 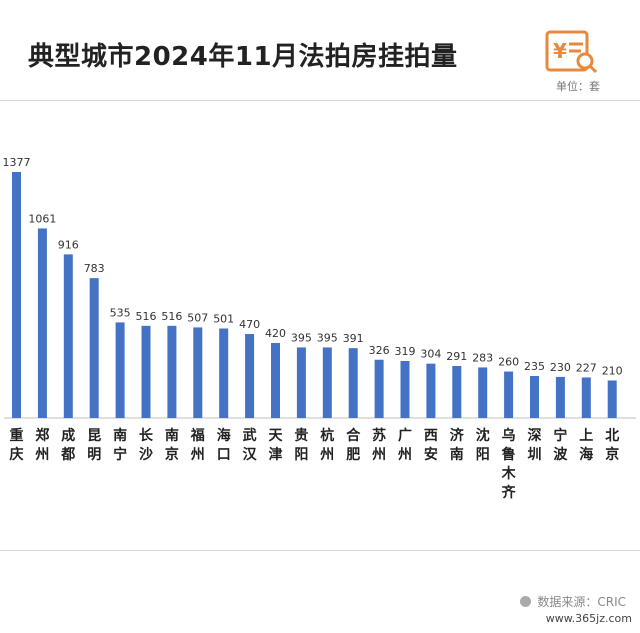 What do you see at coordinates (276, 445) in the screenshot?
I see `category-label-10: 天津` at bounding box center [276, 445].